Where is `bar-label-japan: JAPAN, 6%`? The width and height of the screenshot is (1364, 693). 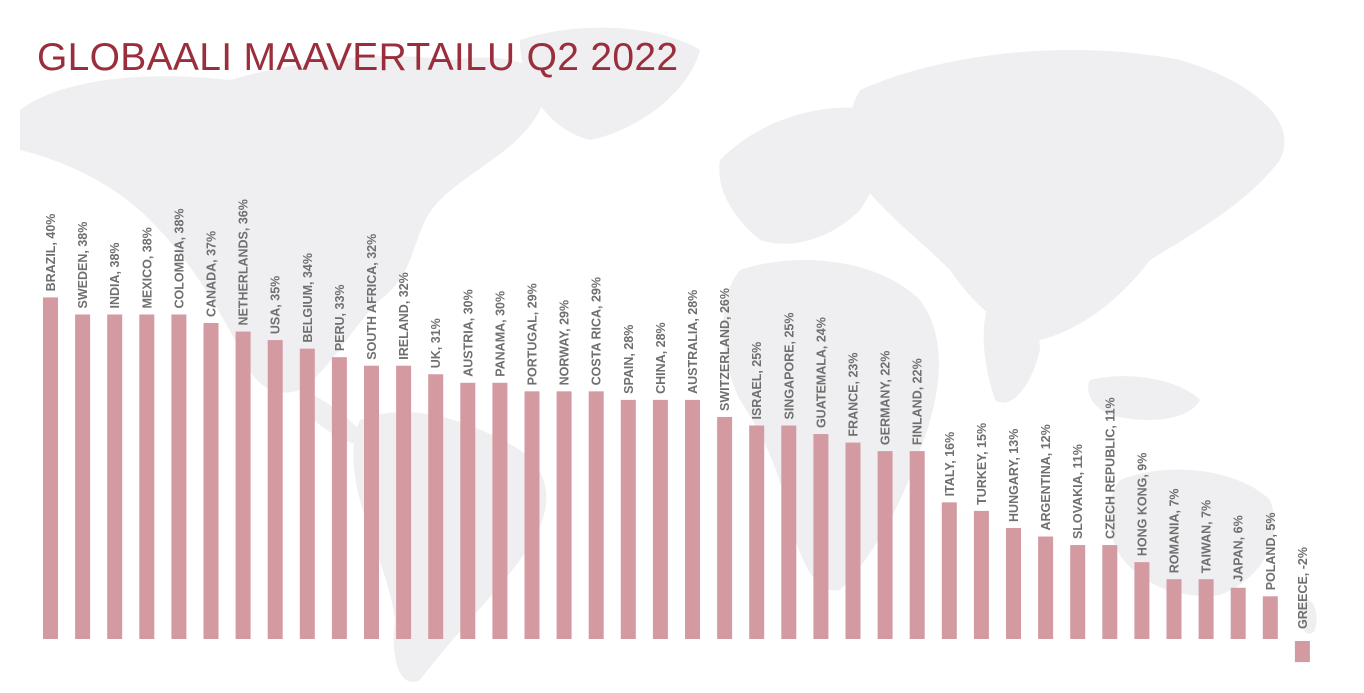
bar-label-japan: JAPAN, 6% is located at coordinates (1239, 548).